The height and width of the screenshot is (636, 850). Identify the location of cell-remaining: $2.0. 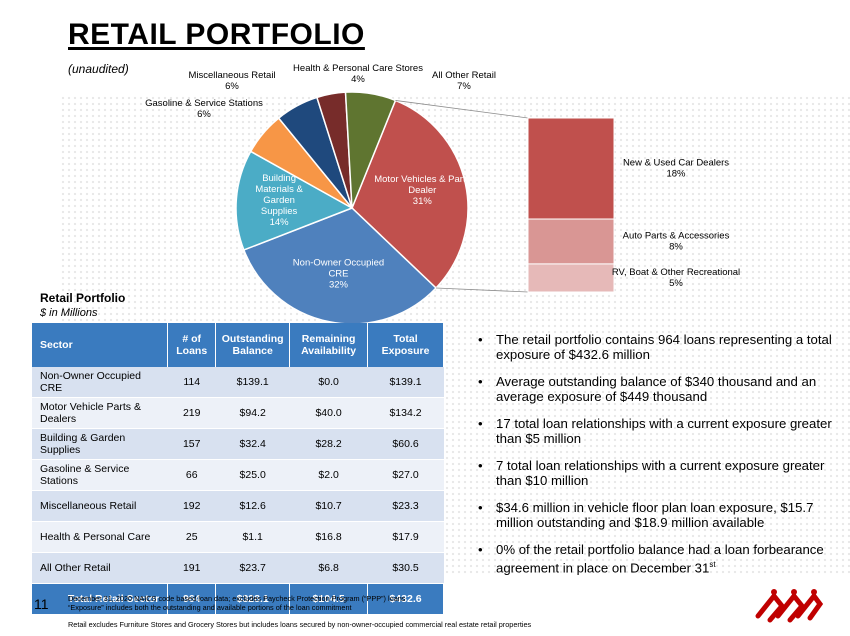
(328, 475).